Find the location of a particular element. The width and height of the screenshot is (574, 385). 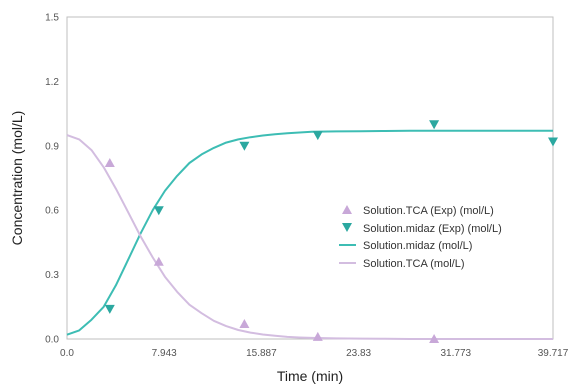

y-tick-label: 0.9 is located at coordinates (52, 146).